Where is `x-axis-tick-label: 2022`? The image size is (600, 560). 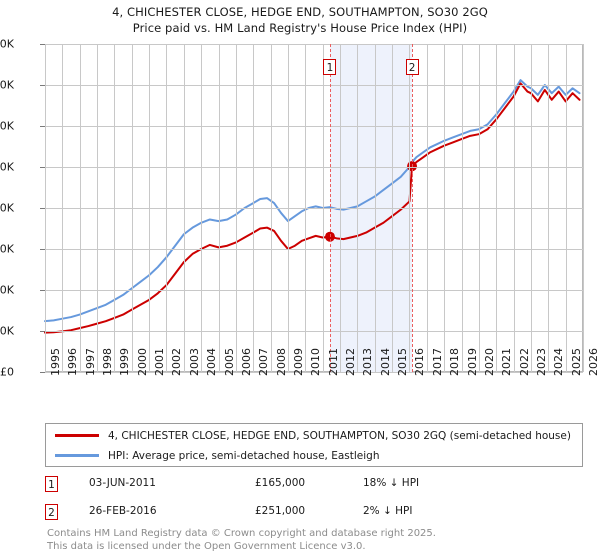 x-axis-tick-label: 2022 is located at coordinates (524, 362).